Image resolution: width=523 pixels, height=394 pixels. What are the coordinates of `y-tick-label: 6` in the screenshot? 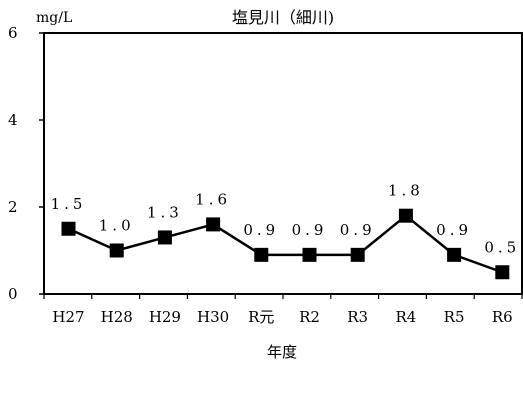 It's located at (13, 33).